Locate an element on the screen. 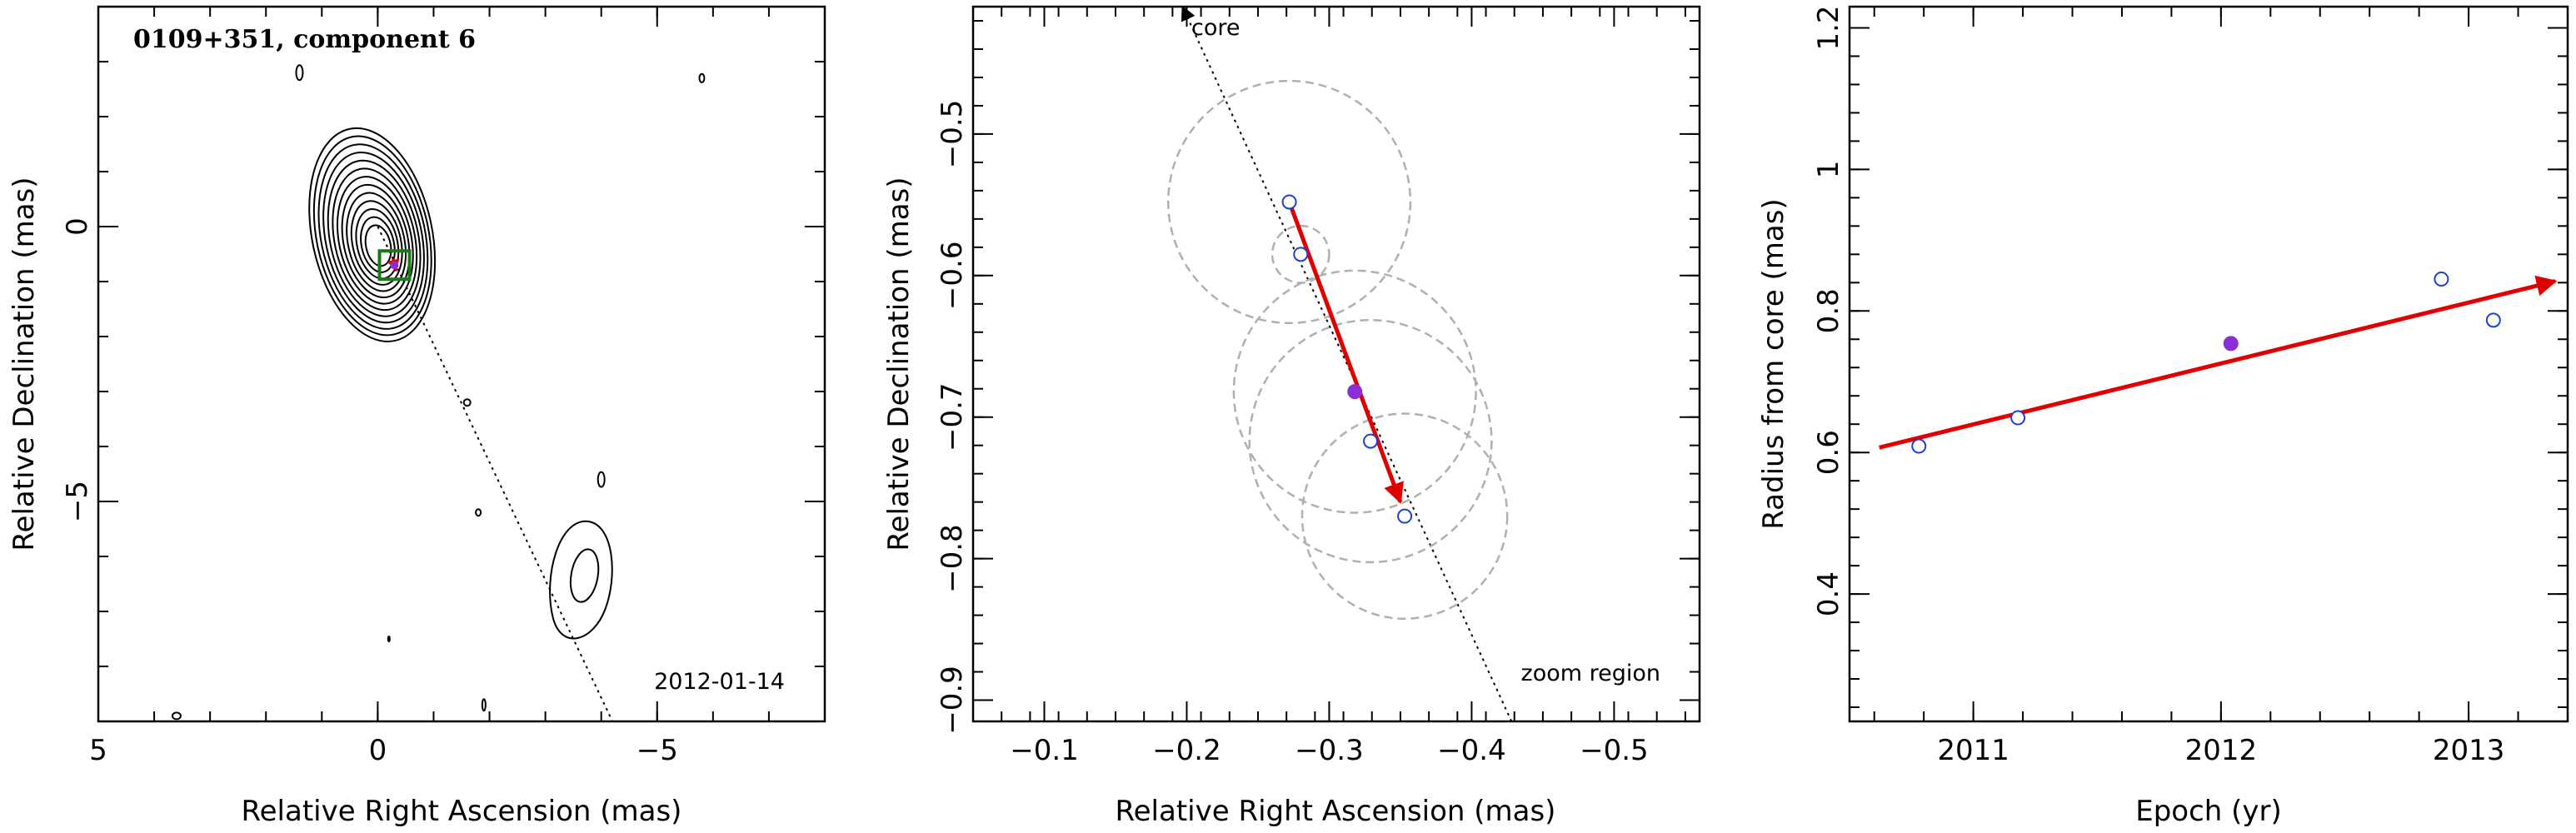 This screenshot has width=2576, height=833. y-tick-label: 0.4 is located at coordinates (1828, 593).